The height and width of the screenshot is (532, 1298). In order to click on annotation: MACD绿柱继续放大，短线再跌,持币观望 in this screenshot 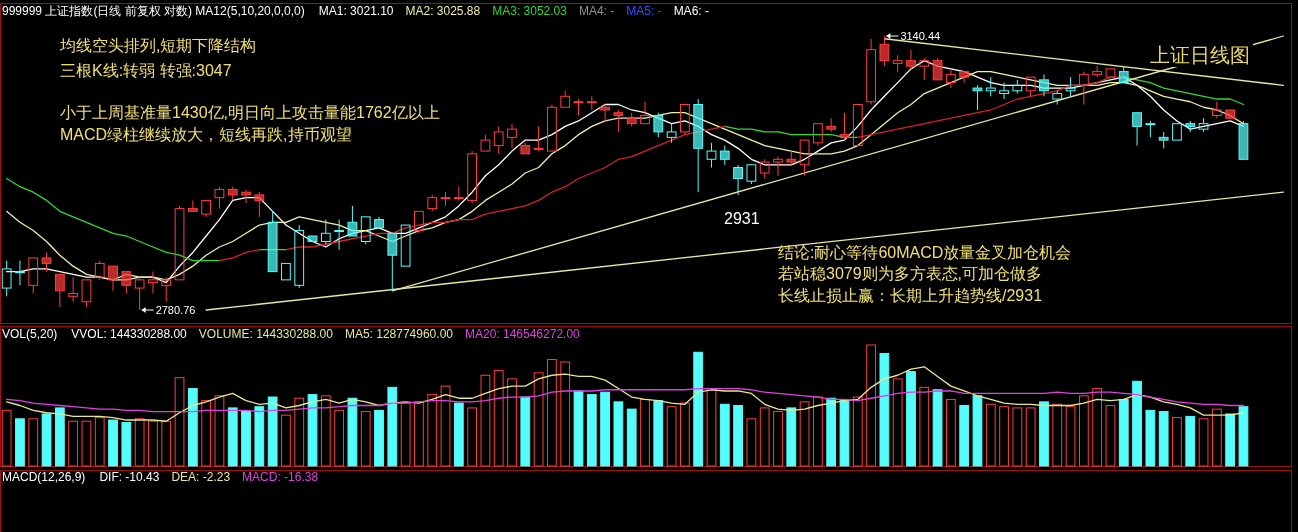, I will do `click(206, 134)`.